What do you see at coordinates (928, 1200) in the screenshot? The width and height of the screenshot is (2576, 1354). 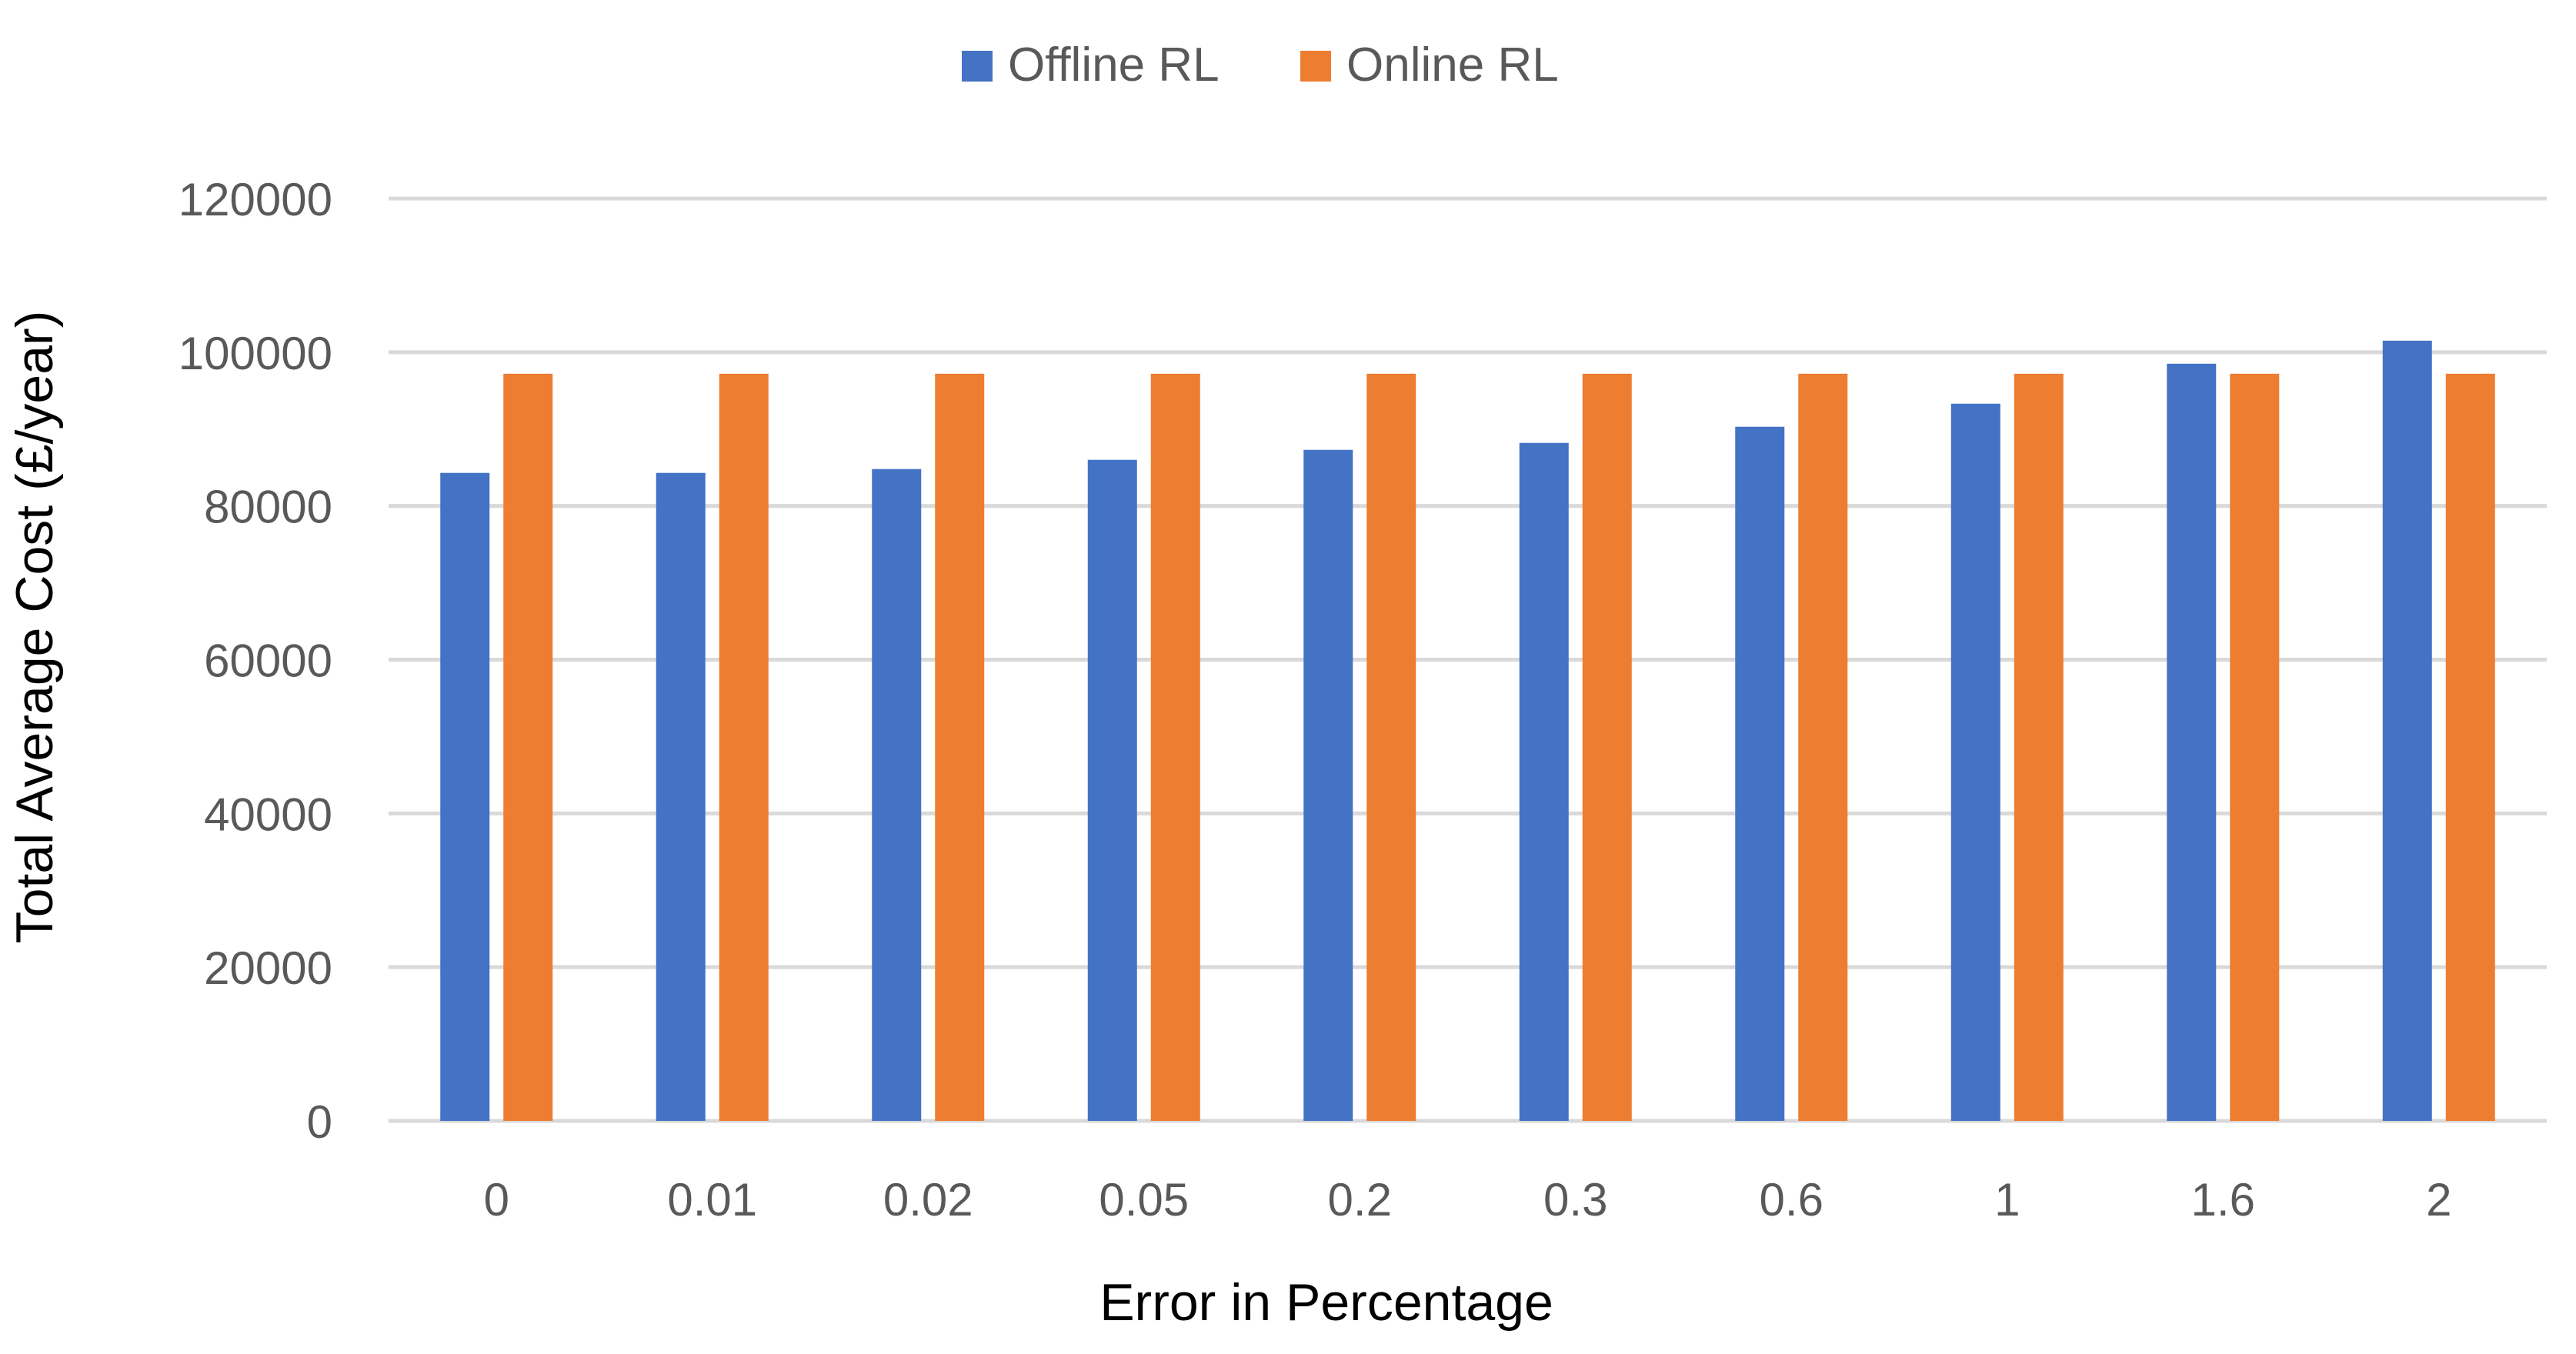 I see `x-tick-label: 0.02` at bounding box center [928, 1200].